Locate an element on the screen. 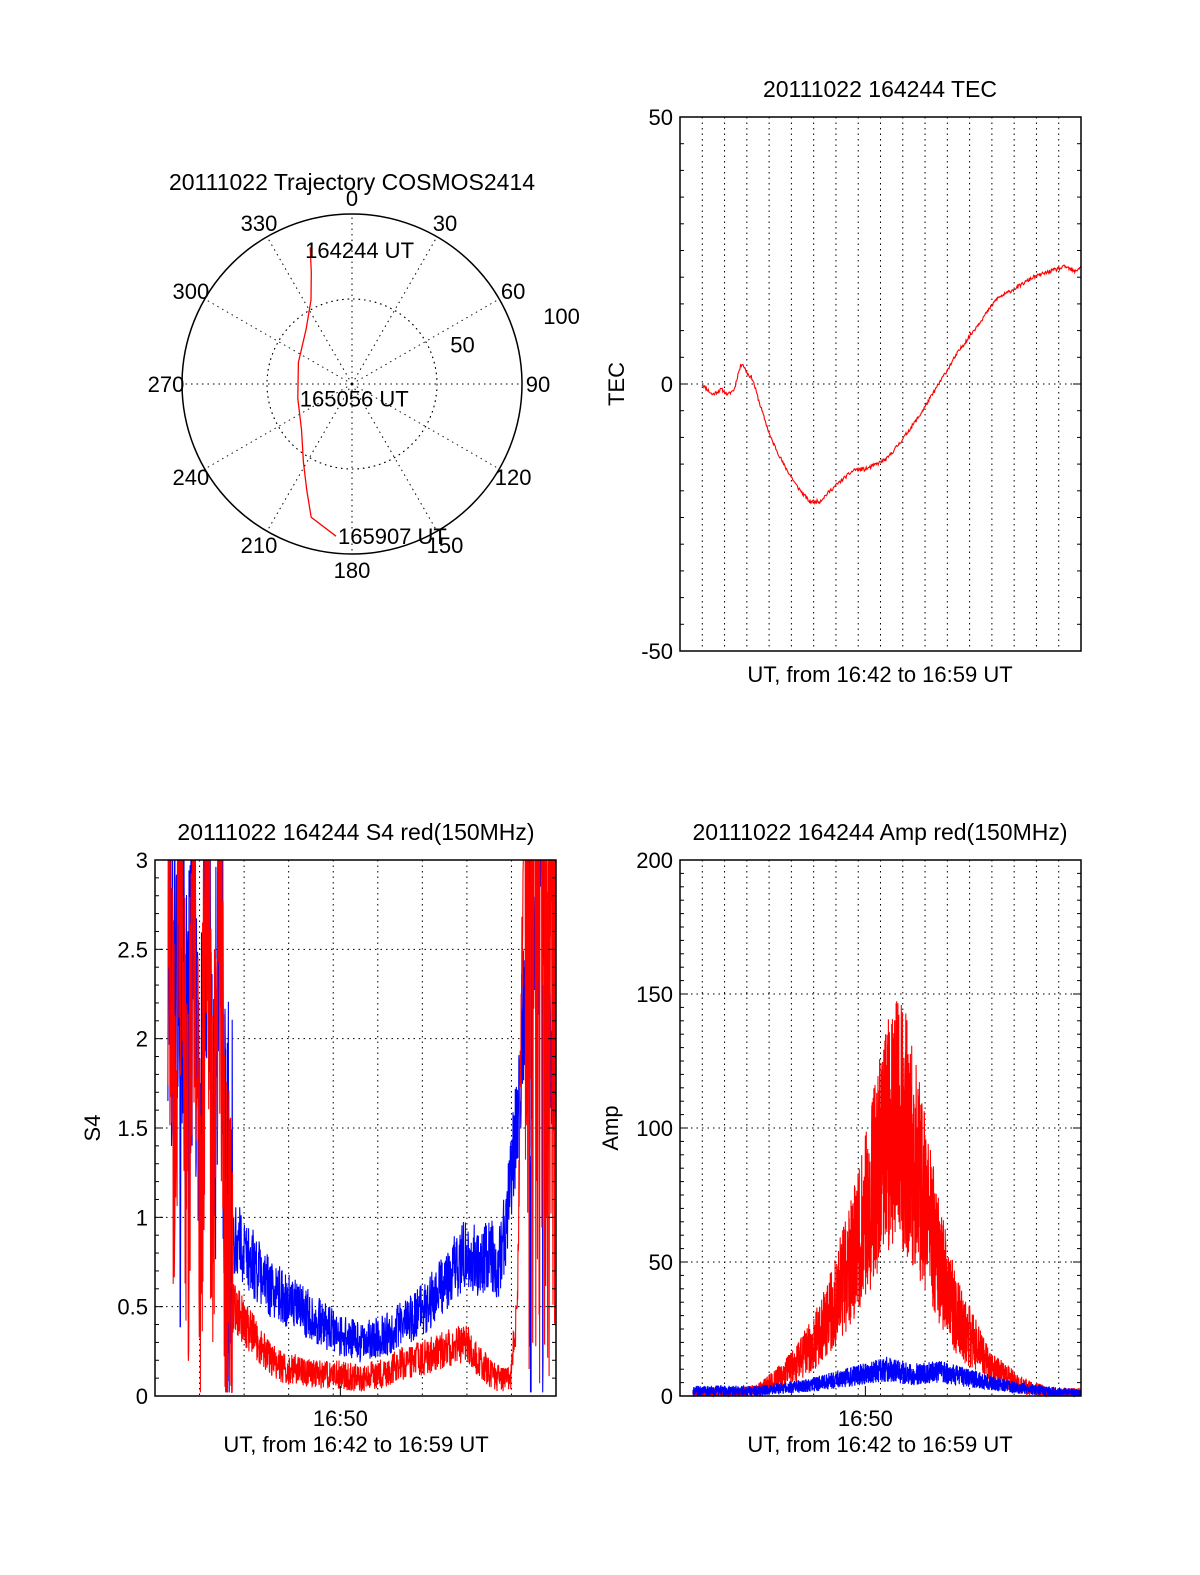 The width and height of the screenshot is (1200, 1575). tec-title: 20111022 164244 TEC is located at coordinates (880, 89).